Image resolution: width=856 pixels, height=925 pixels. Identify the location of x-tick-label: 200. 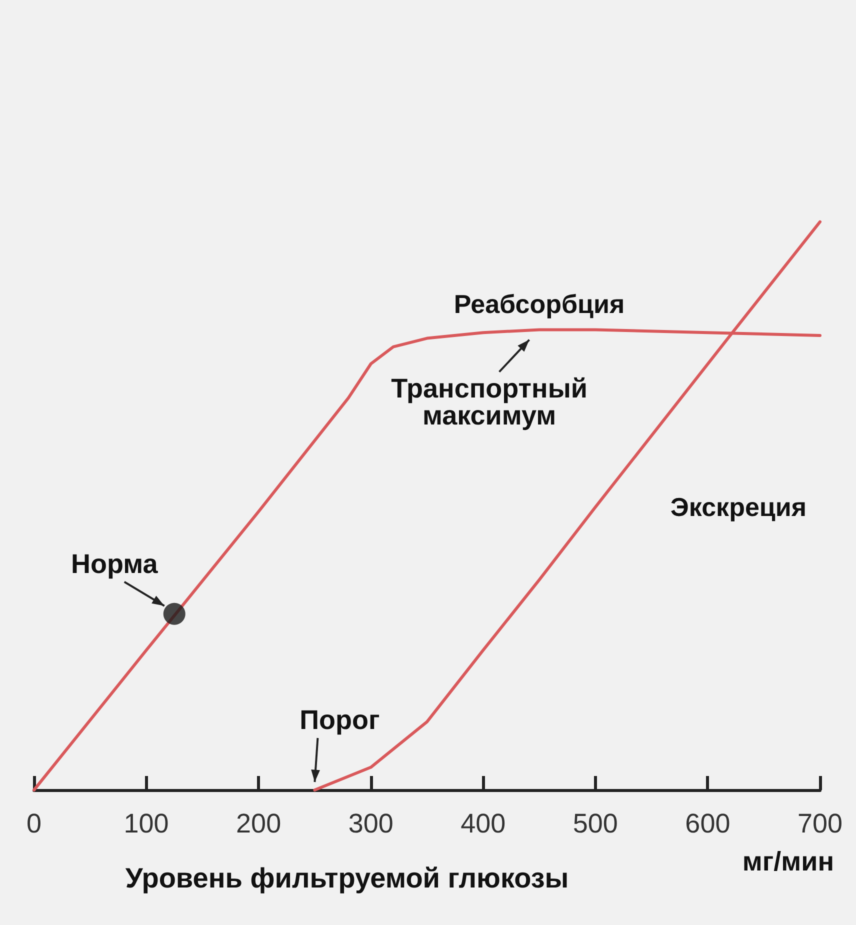
(259, 823).